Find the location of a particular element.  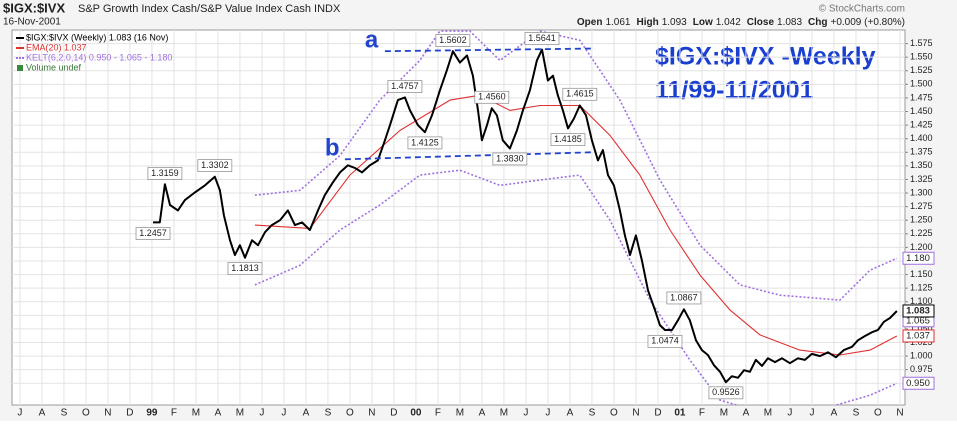

point-label: 1.4757 is located at coordinates (405, 86).